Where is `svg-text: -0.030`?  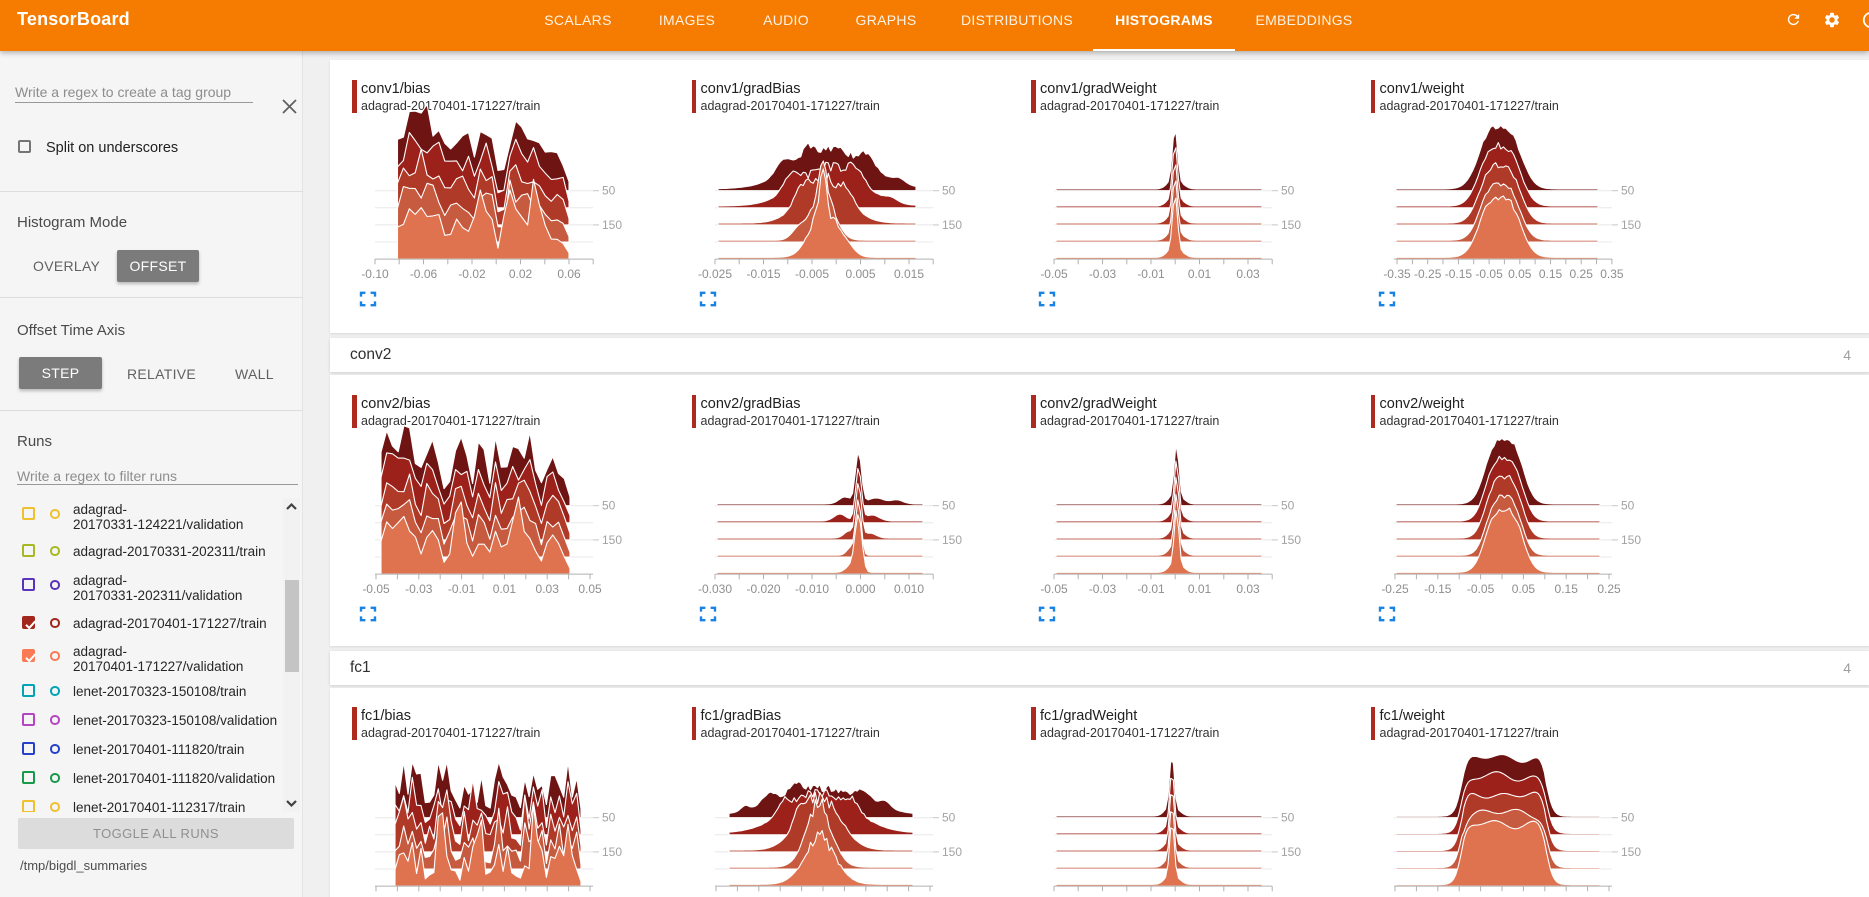
svg-text: -0.030 is located at coordinates (714, 589).